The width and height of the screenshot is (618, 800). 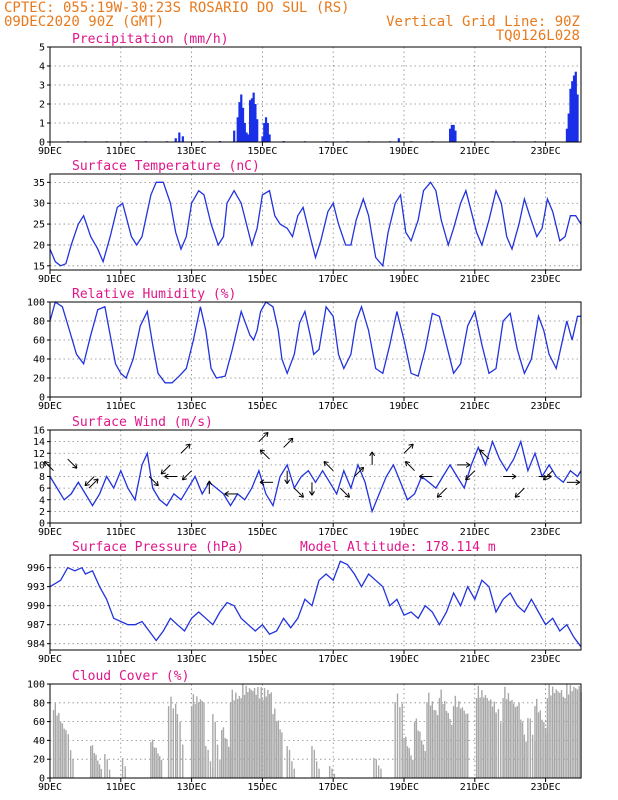 What do you see at coordinates (50, 532) in the screenshot?
I see `wind-xtick-label: 9DEC` at bounding box center [50, 532].